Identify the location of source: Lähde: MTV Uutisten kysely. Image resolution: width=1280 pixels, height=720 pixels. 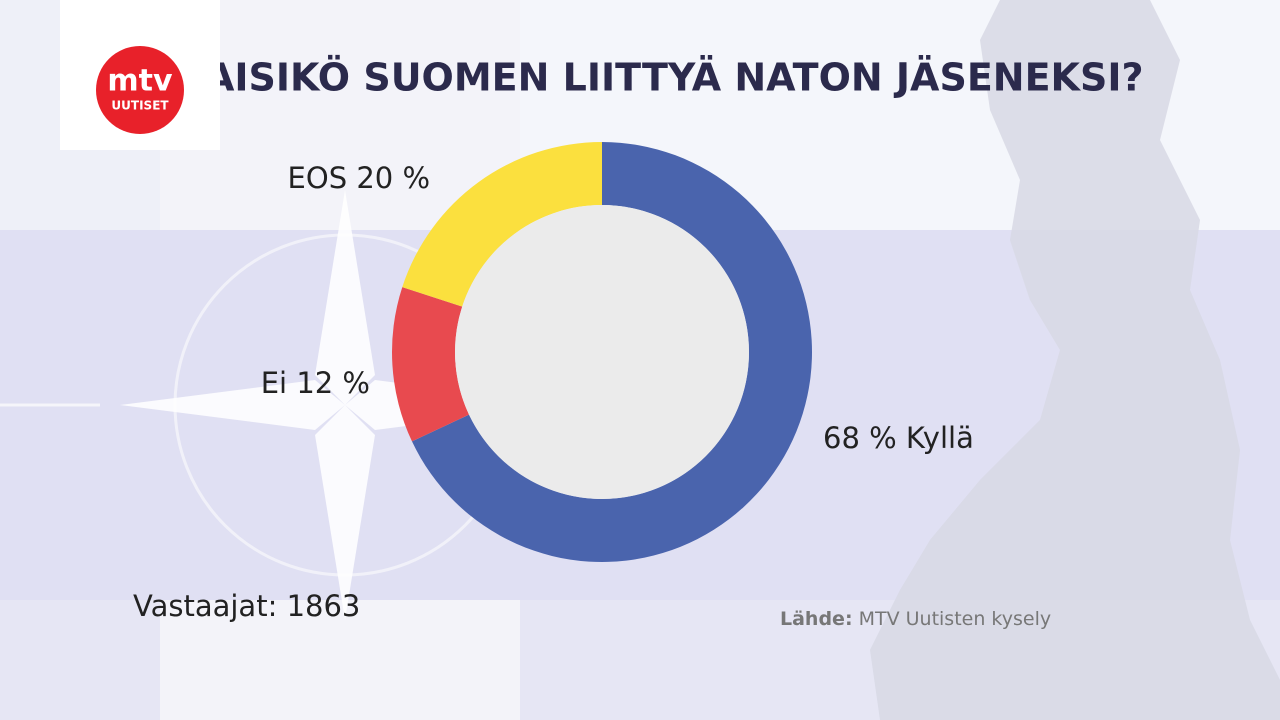
(915, 619).